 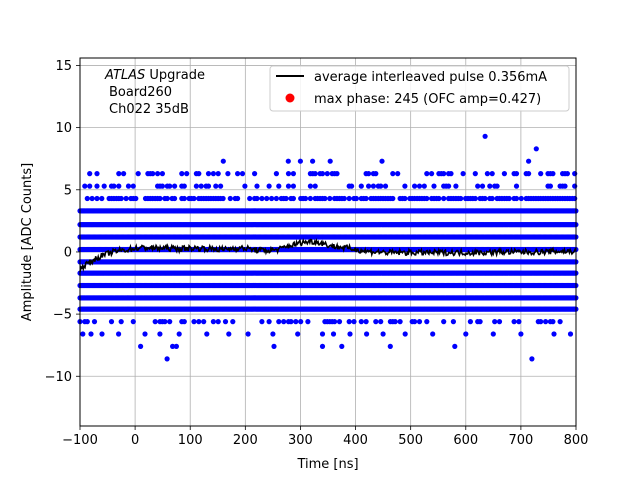 What do you see at coordinates (576, 440) in the screenshot?
I see `x-tick-label: 800` at bounding box center [576, 440].